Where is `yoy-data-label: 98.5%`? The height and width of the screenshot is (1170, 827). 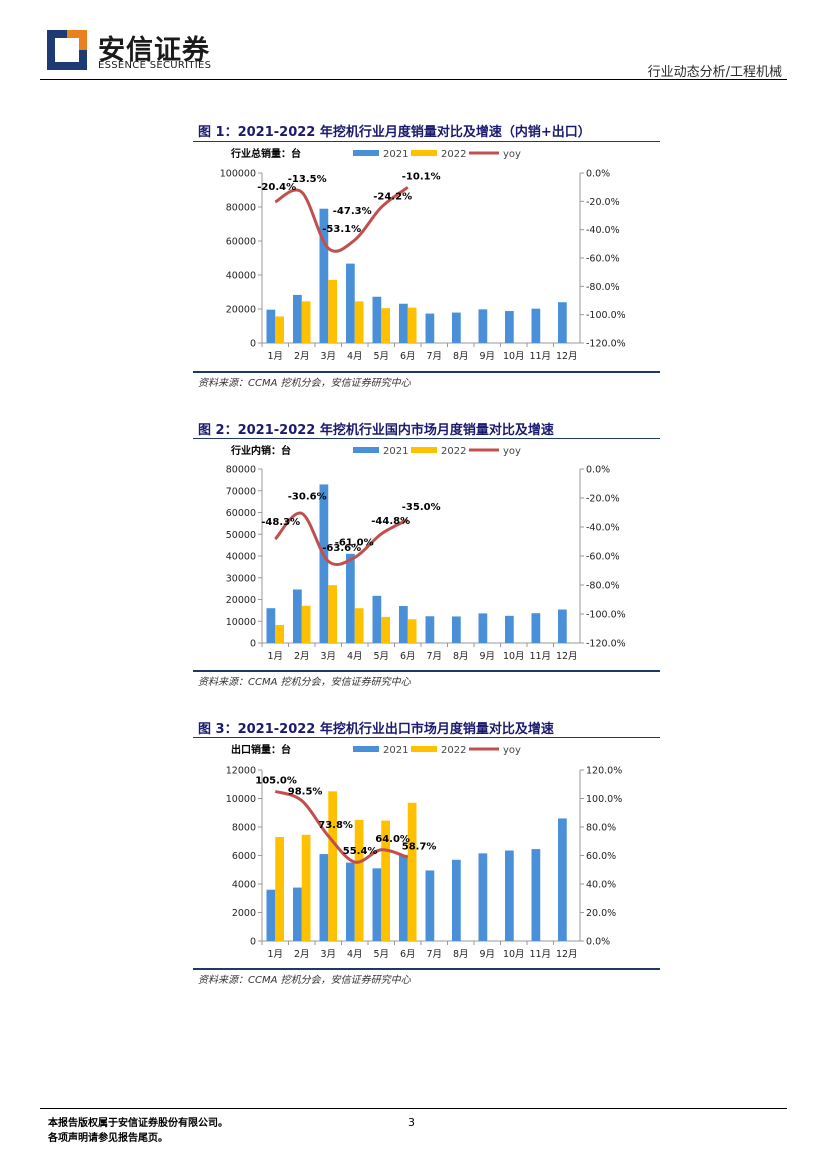
yoy-data-label: 98.5% is located at coordinates (305, 792).